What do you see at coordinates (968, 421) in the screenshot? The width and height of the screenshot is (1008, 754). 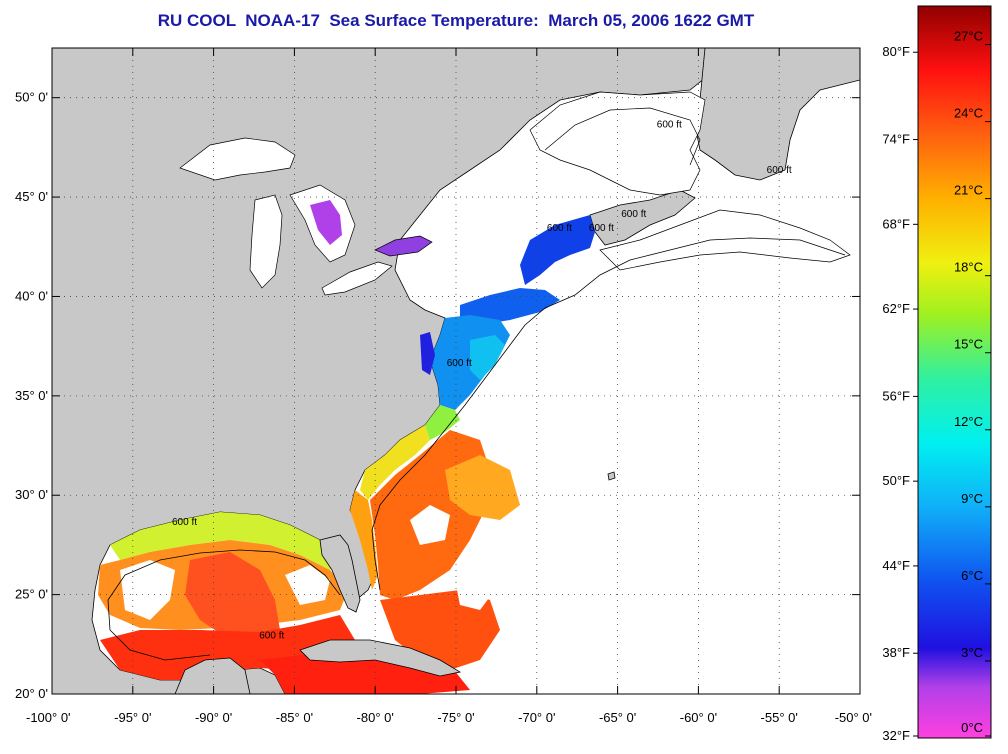 I see `colorbar-c-label: 12°C` at bounding box center [968, 421].